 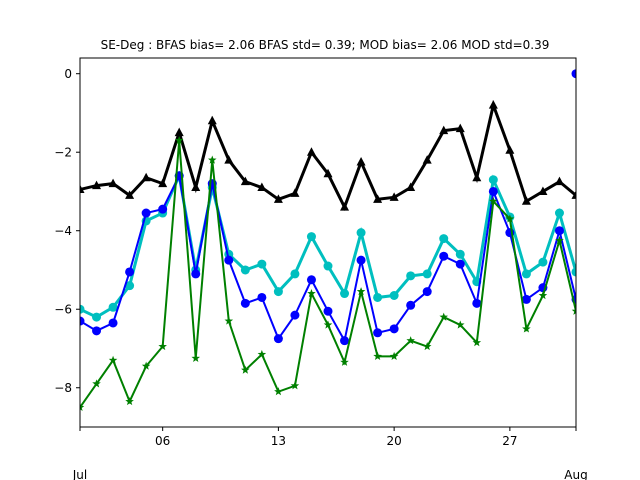 I want to click on y-tick-label: −8, so click(x=63, y=388).